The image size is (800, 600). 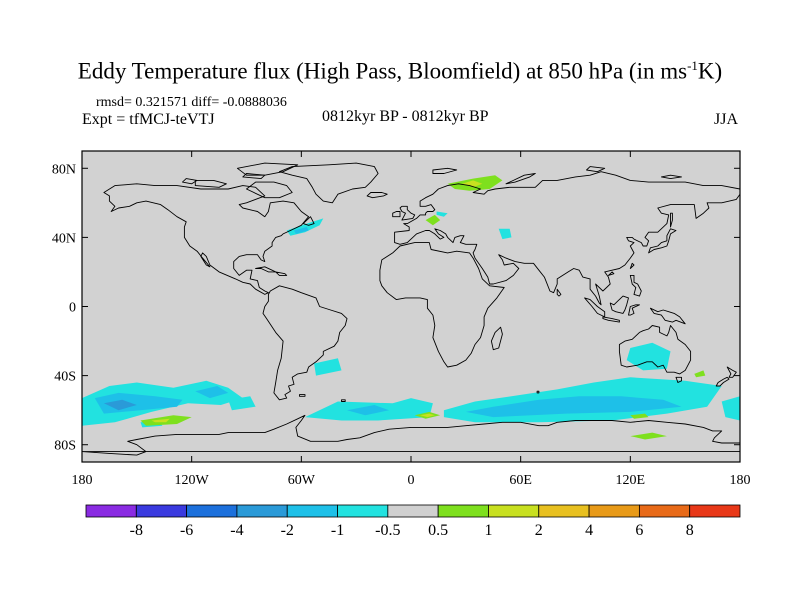 What do you see at coordinates (639, 416) in the screenshot?
I see `region-indian-positive` at bounding box center [639, 416].